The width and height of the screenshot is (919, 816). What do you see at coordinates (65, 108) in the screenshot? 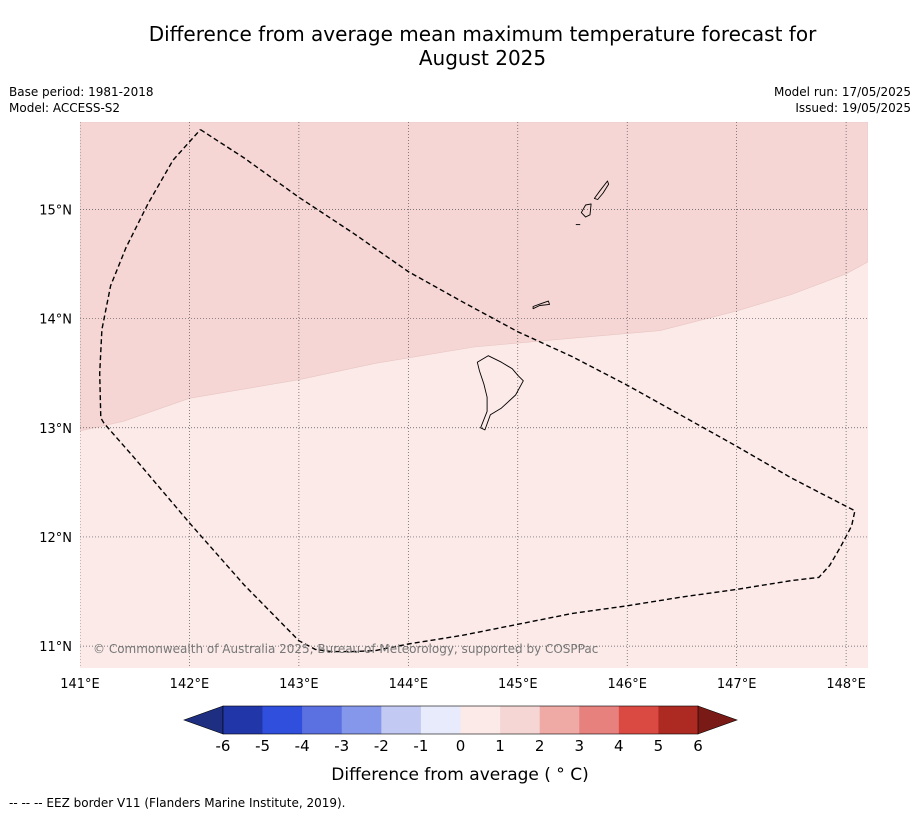
I see `model-name: Model: ACCESS-S2` at bounding box center [65, 108].